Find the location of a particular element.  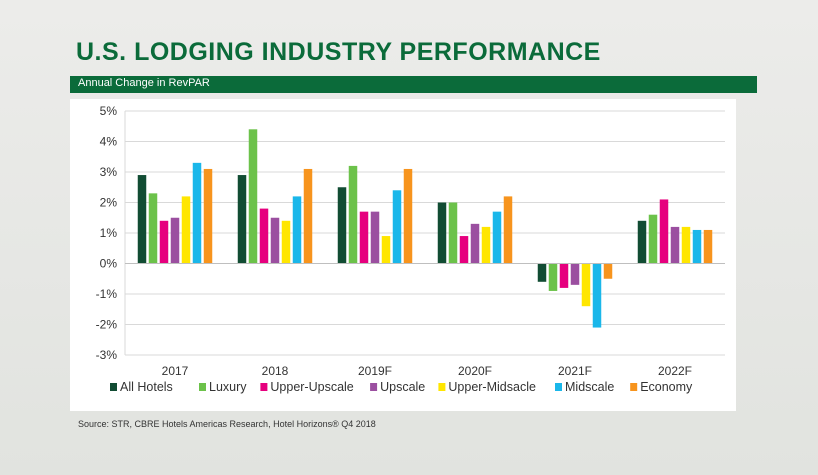

y-tick-label: 4% is located at coordinates (109, 142).